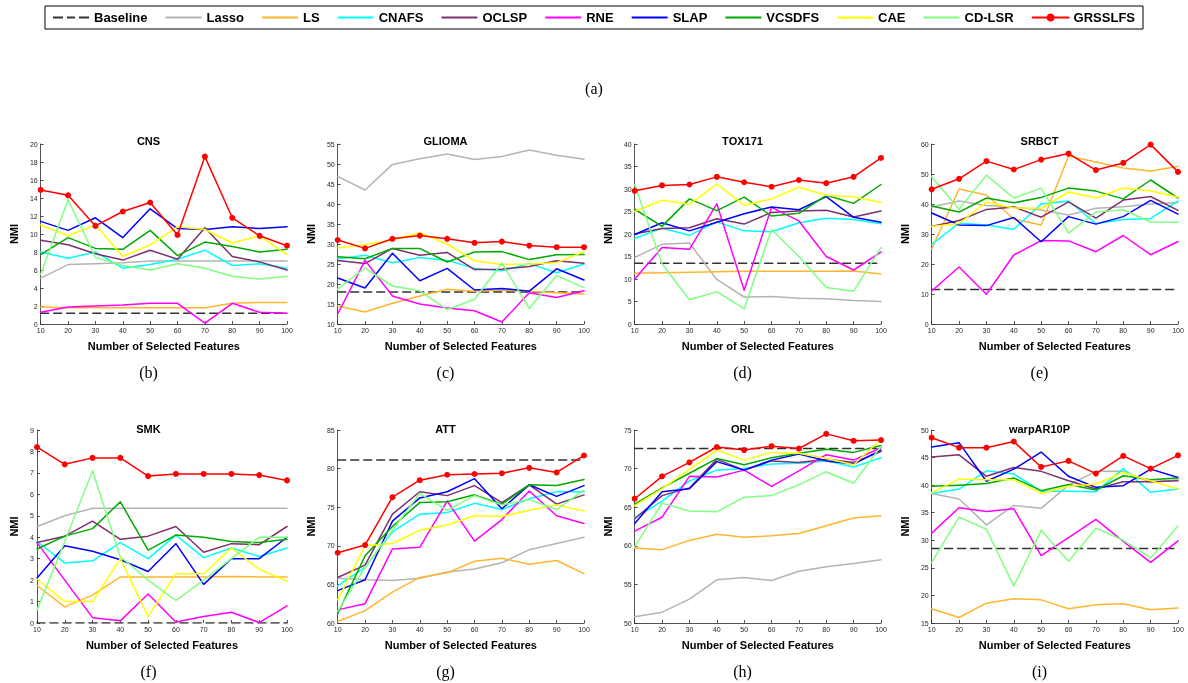 This screenshot has height=683, width=1188. What do you see at coordinates (690, 17) in the screenshot?
I see `legend-label: SLAP` at bounding box center [690, 17].